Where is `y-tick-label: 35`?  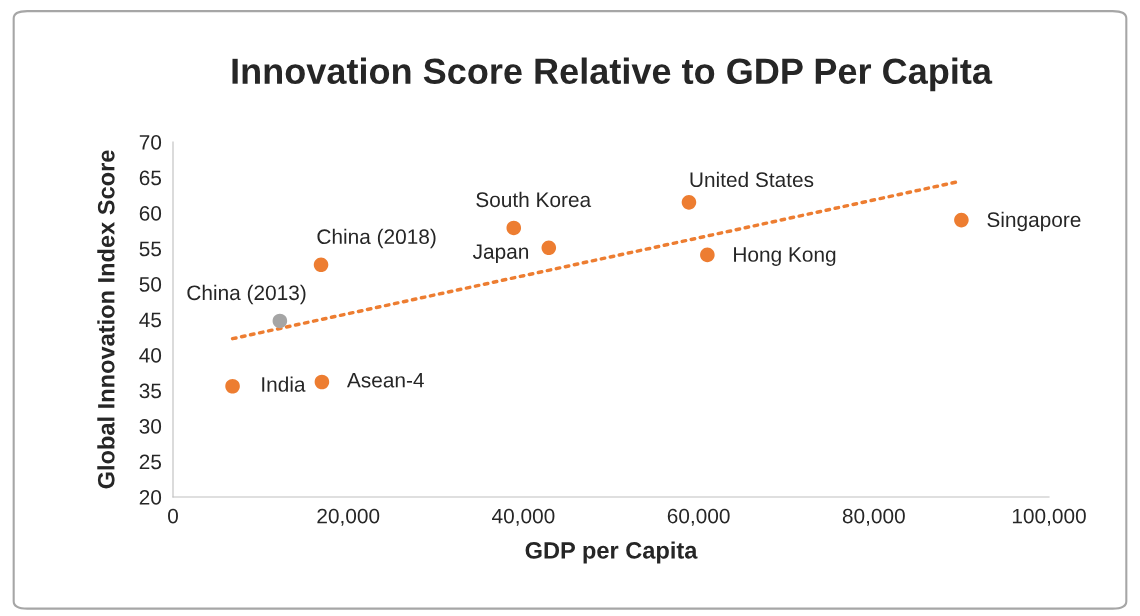
y-tick-label: 35 is located at coordinates (150, 391).